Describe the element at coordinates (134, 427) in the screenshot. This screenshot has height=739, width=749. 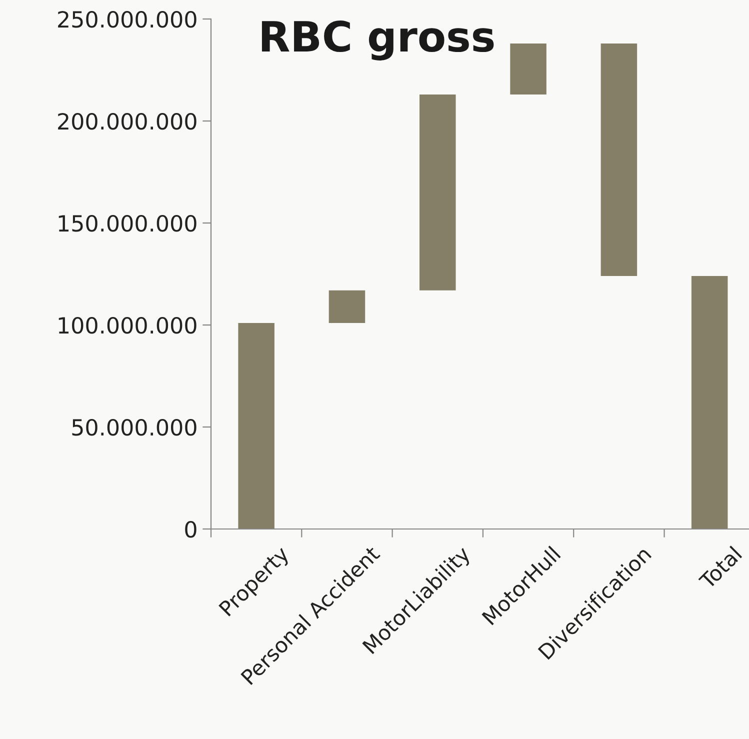
I see `y-tick-label: 50.000.000` at that location.